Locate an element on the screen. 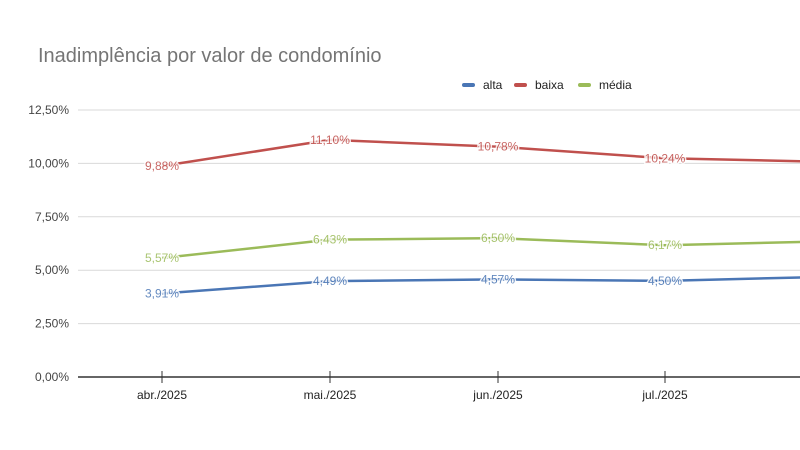 Image resolution: width=800 pixels, height=450 pixels. data-label: 4,50% is located at coordinates (665, 281).